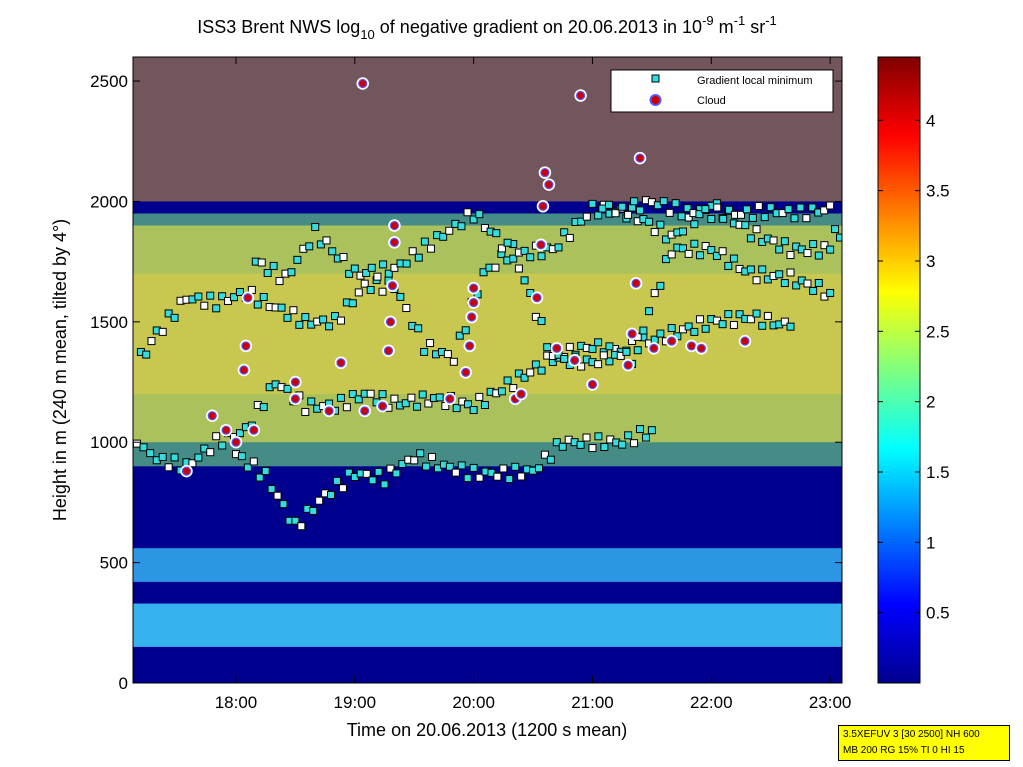 Image resolution: width=1023 pixels, height=767 pixels. I want to click on x-tick-label: 21:00, so click(592, 702).